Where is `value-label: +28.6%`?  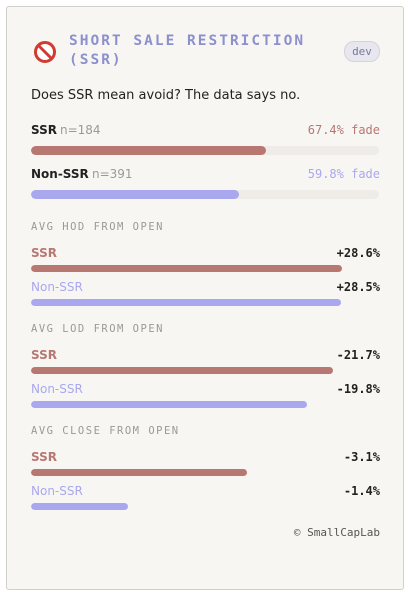
value-label: +28.6% is located at coordinates (358, 253).